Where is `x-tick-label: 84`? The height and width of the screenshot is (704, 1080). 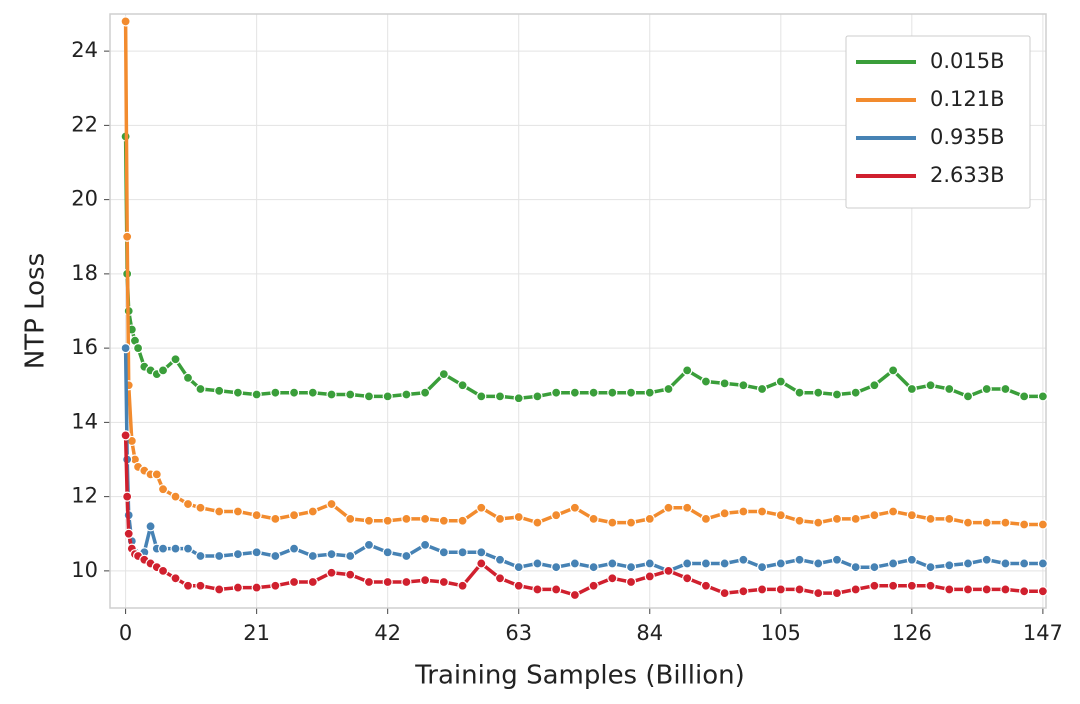
x-tick-label: 84 is located at coordinates (649, 633).